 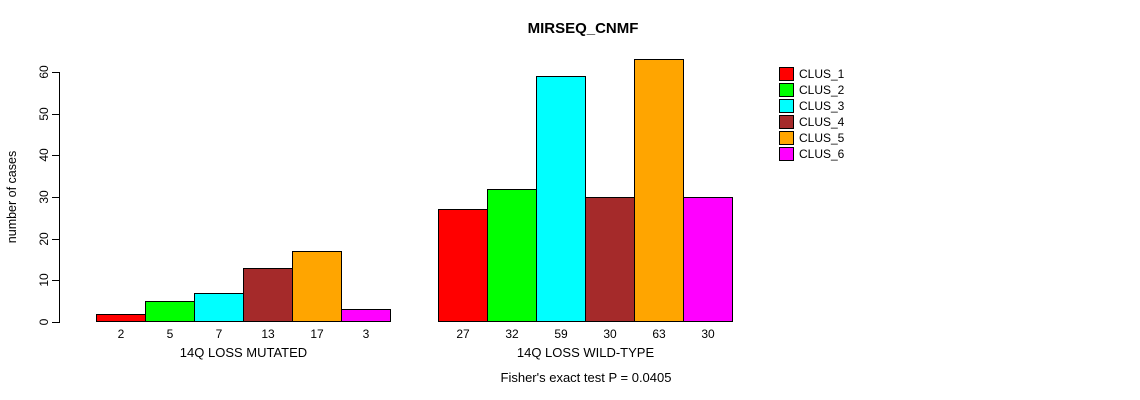 What do you see at coordinates (219, 334) in the screenshot?
I see `bar-value-label: 7` at bounding box center [219, 334].